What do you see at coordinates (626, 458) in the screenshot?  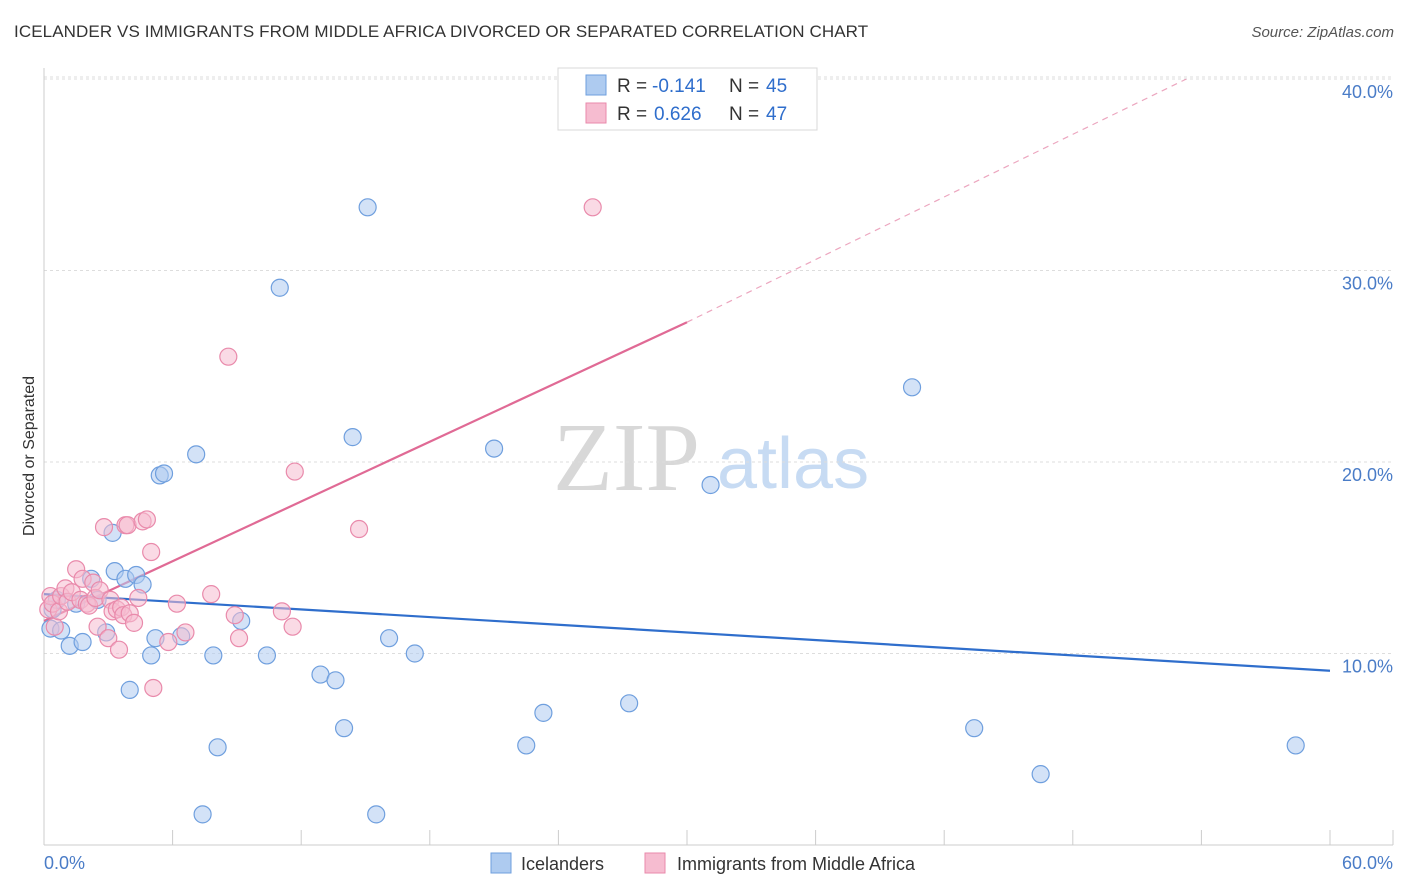 I see `watermark-zip: ZIP` at bounding box center [626, 458].